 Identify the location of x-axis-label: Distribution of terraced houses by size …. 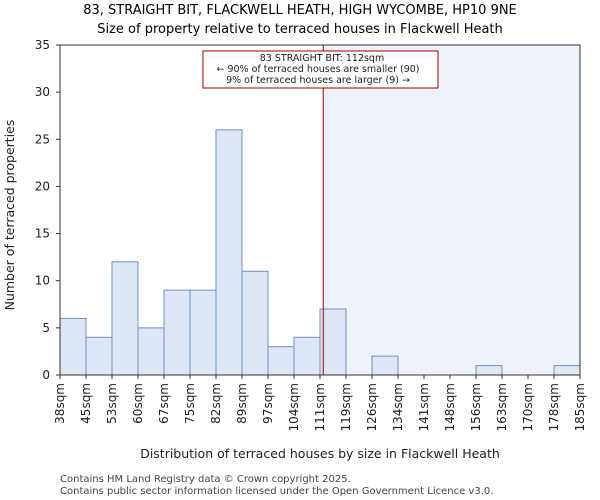
(320, 453).